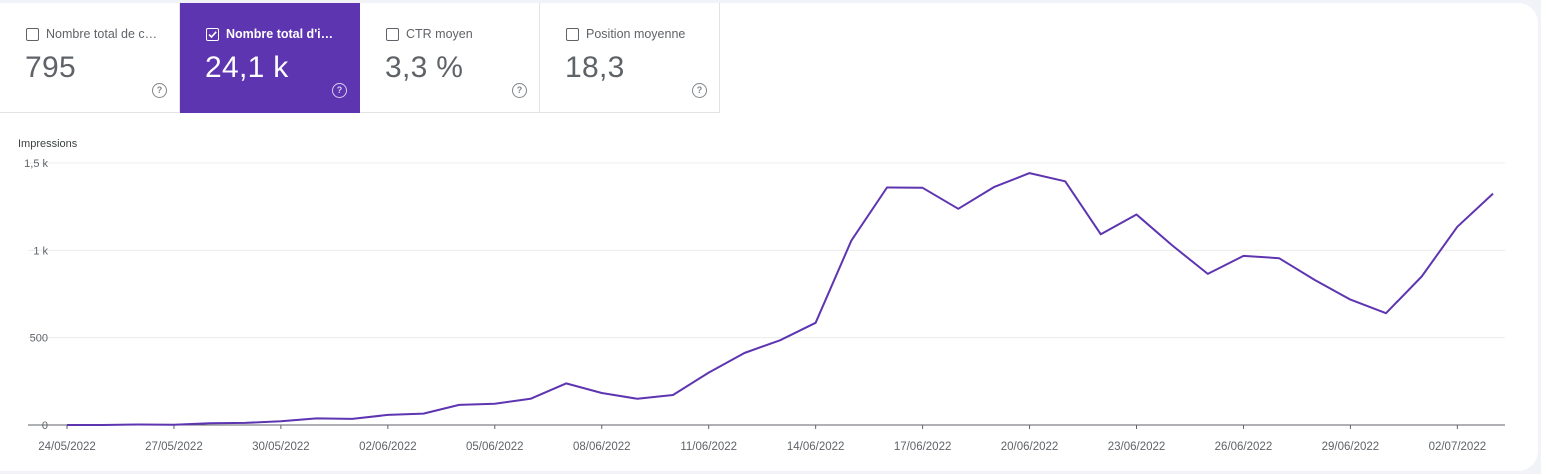 Image resolution: width=1541 pixels, height=474 pixels. Describe the element at coordinates (36, 295) in the screenshot. I see `y-tick-labels: 0 500 1 k 1,5 k` at that location.